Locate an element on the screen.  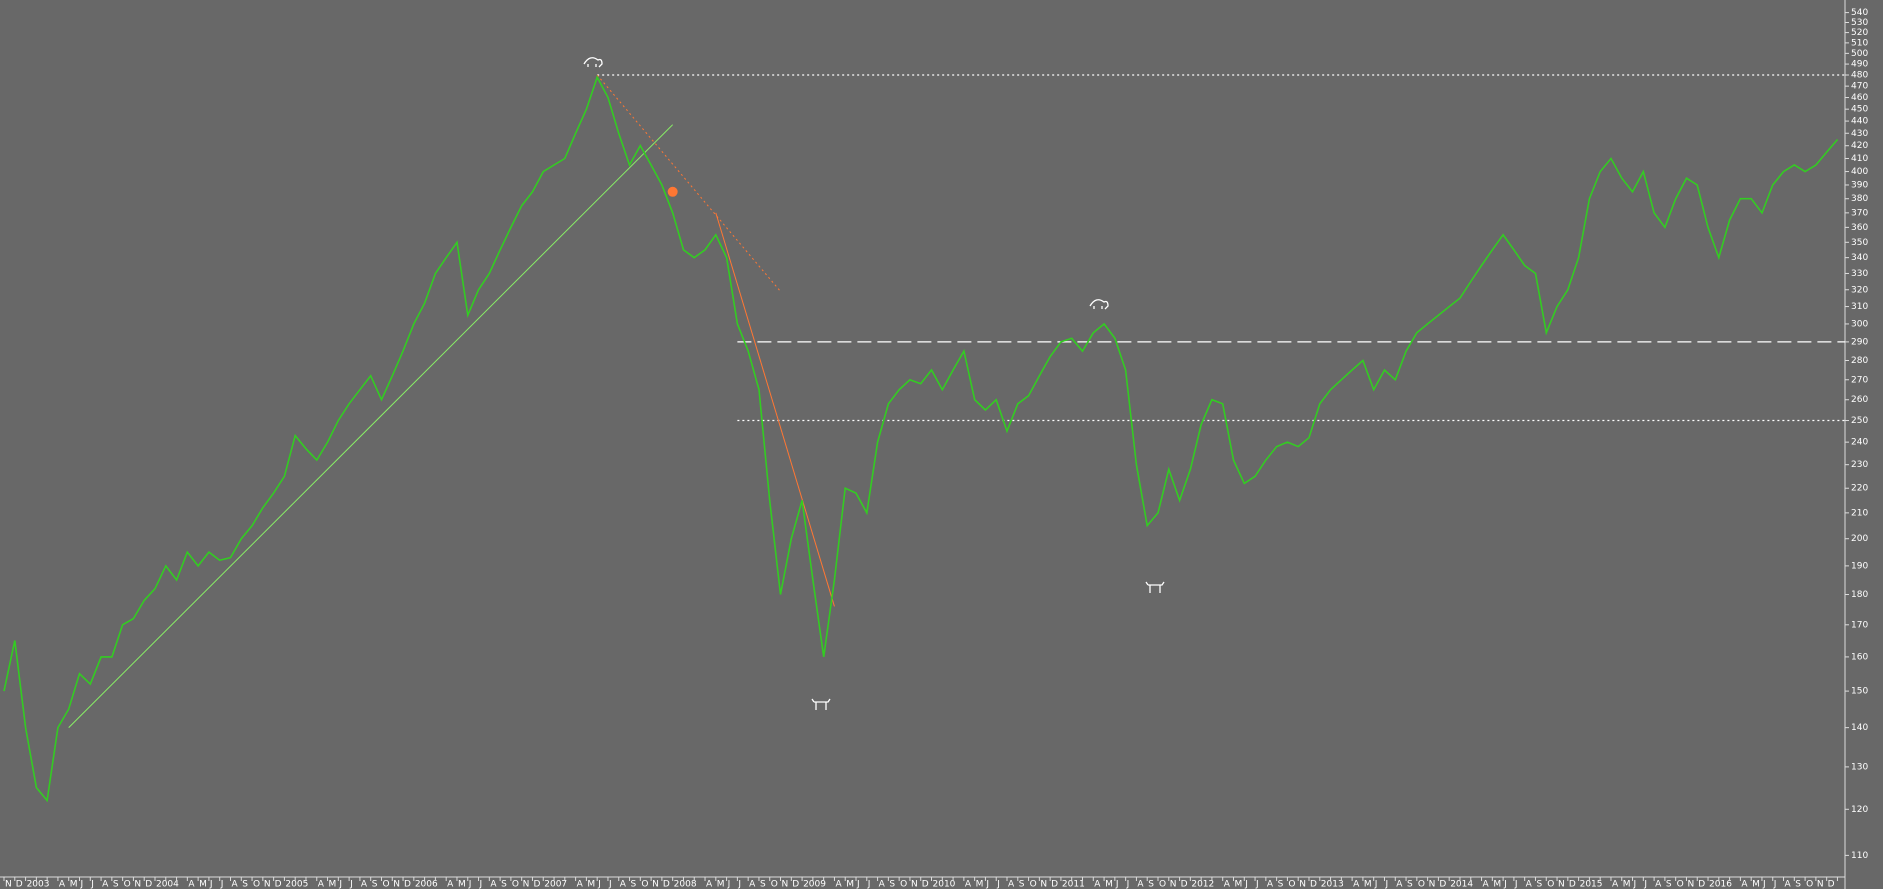
y-tick-label: 510 is located at coordinates (1859, 43).